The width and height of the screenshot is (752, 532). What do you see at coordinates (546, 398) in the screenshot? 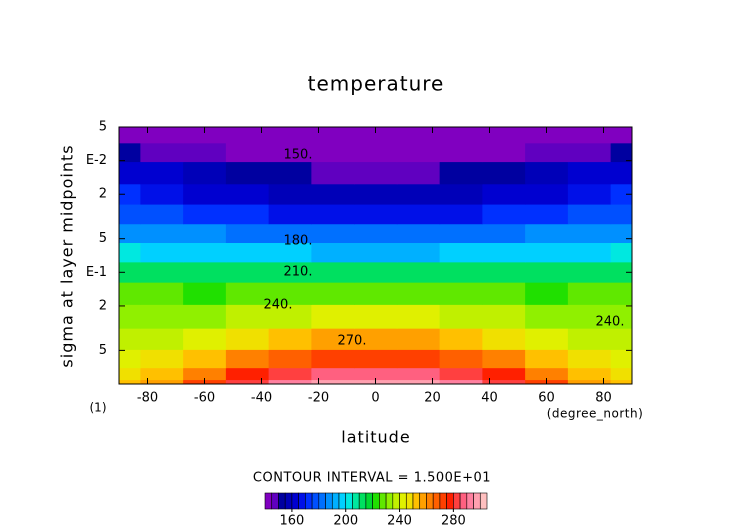
I see `x-tick-label: 60` at bounding box center [546, 398].